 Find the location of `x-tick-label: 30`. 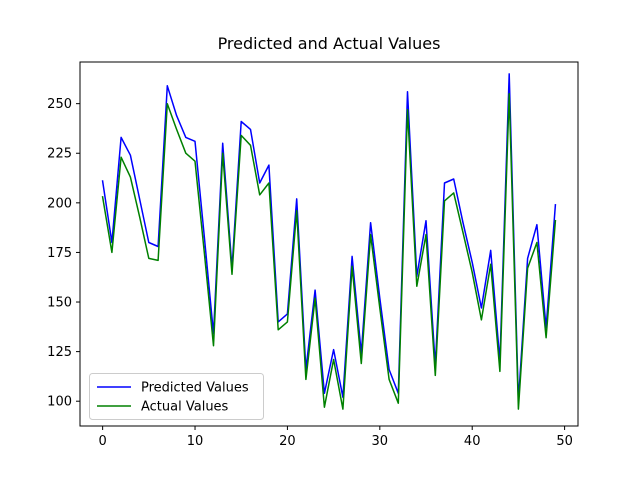

x-tick-label: 30 is located at coordinates (380, 441).